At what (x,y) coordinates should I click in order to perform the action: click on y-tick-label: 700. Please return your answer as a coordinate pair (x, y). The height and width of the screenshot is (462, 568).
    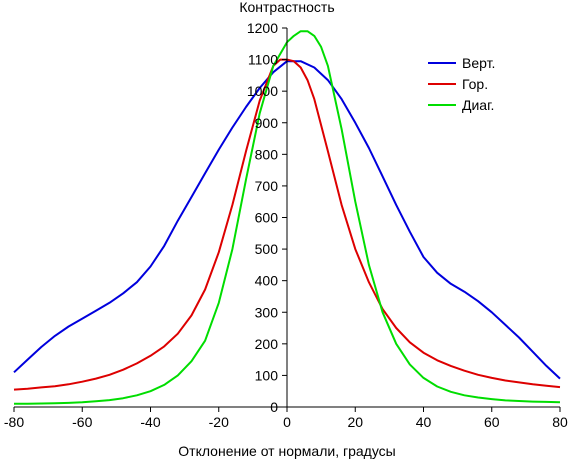
    Looking at the image, I should click on (267, 186).